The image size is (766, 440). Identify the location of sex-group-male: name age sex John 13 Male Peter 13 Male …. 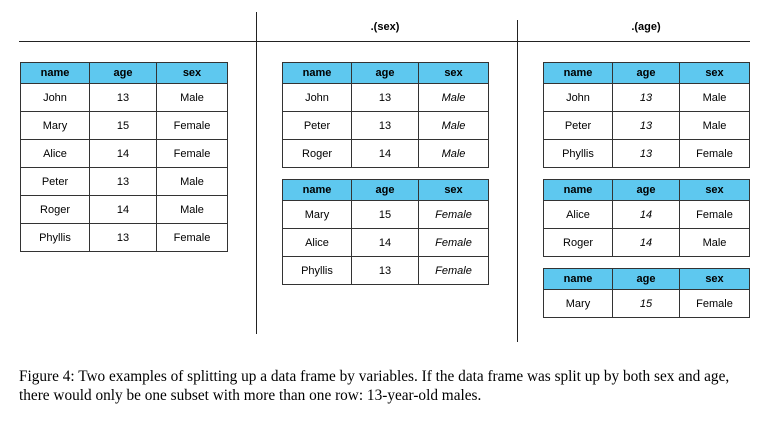
(385, 115).